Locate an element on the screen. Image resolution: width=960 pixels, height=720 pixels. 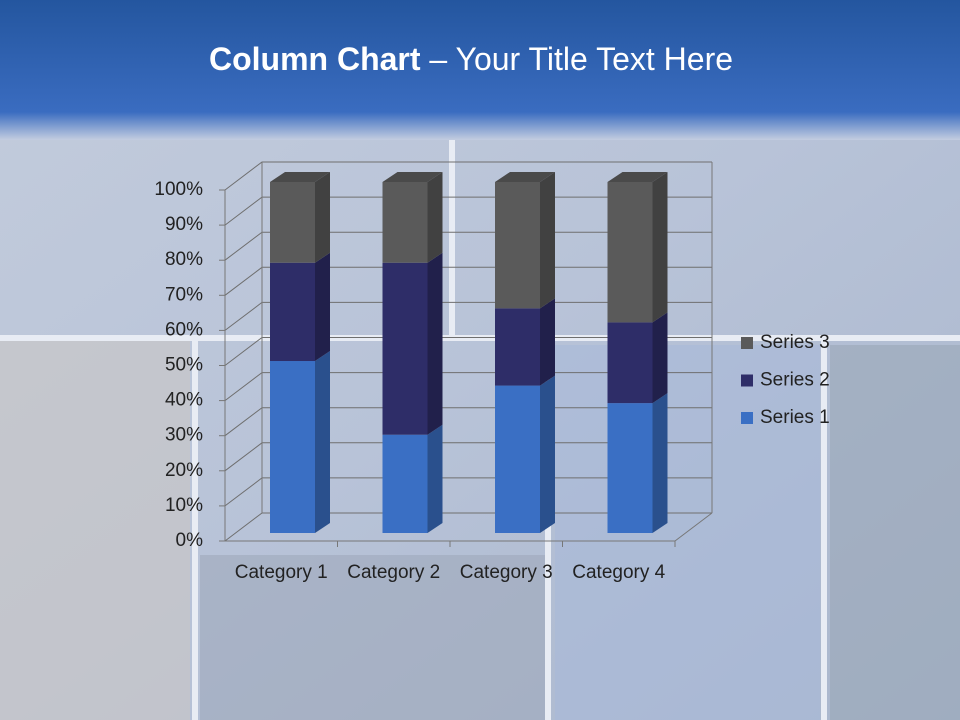
y-tick-label: 60% is located at coordinates (184, 329).